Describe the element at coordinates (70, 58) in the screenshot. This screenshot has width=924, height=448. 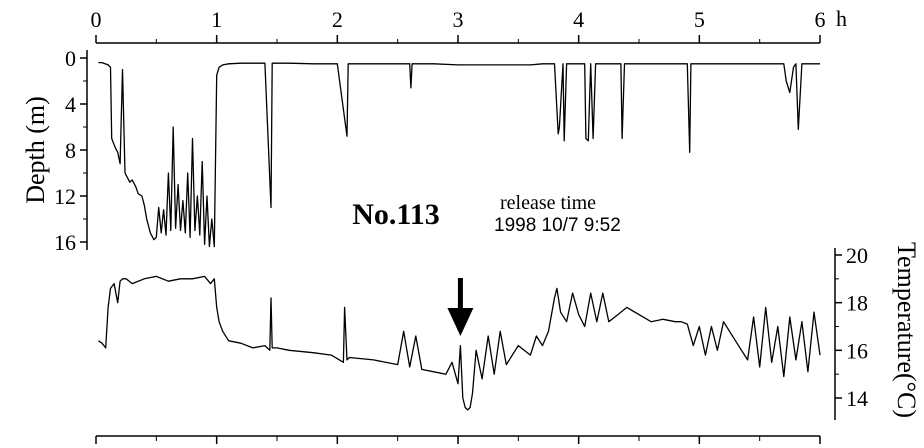
I see `depth-axis-tick-label: 0` at that location.